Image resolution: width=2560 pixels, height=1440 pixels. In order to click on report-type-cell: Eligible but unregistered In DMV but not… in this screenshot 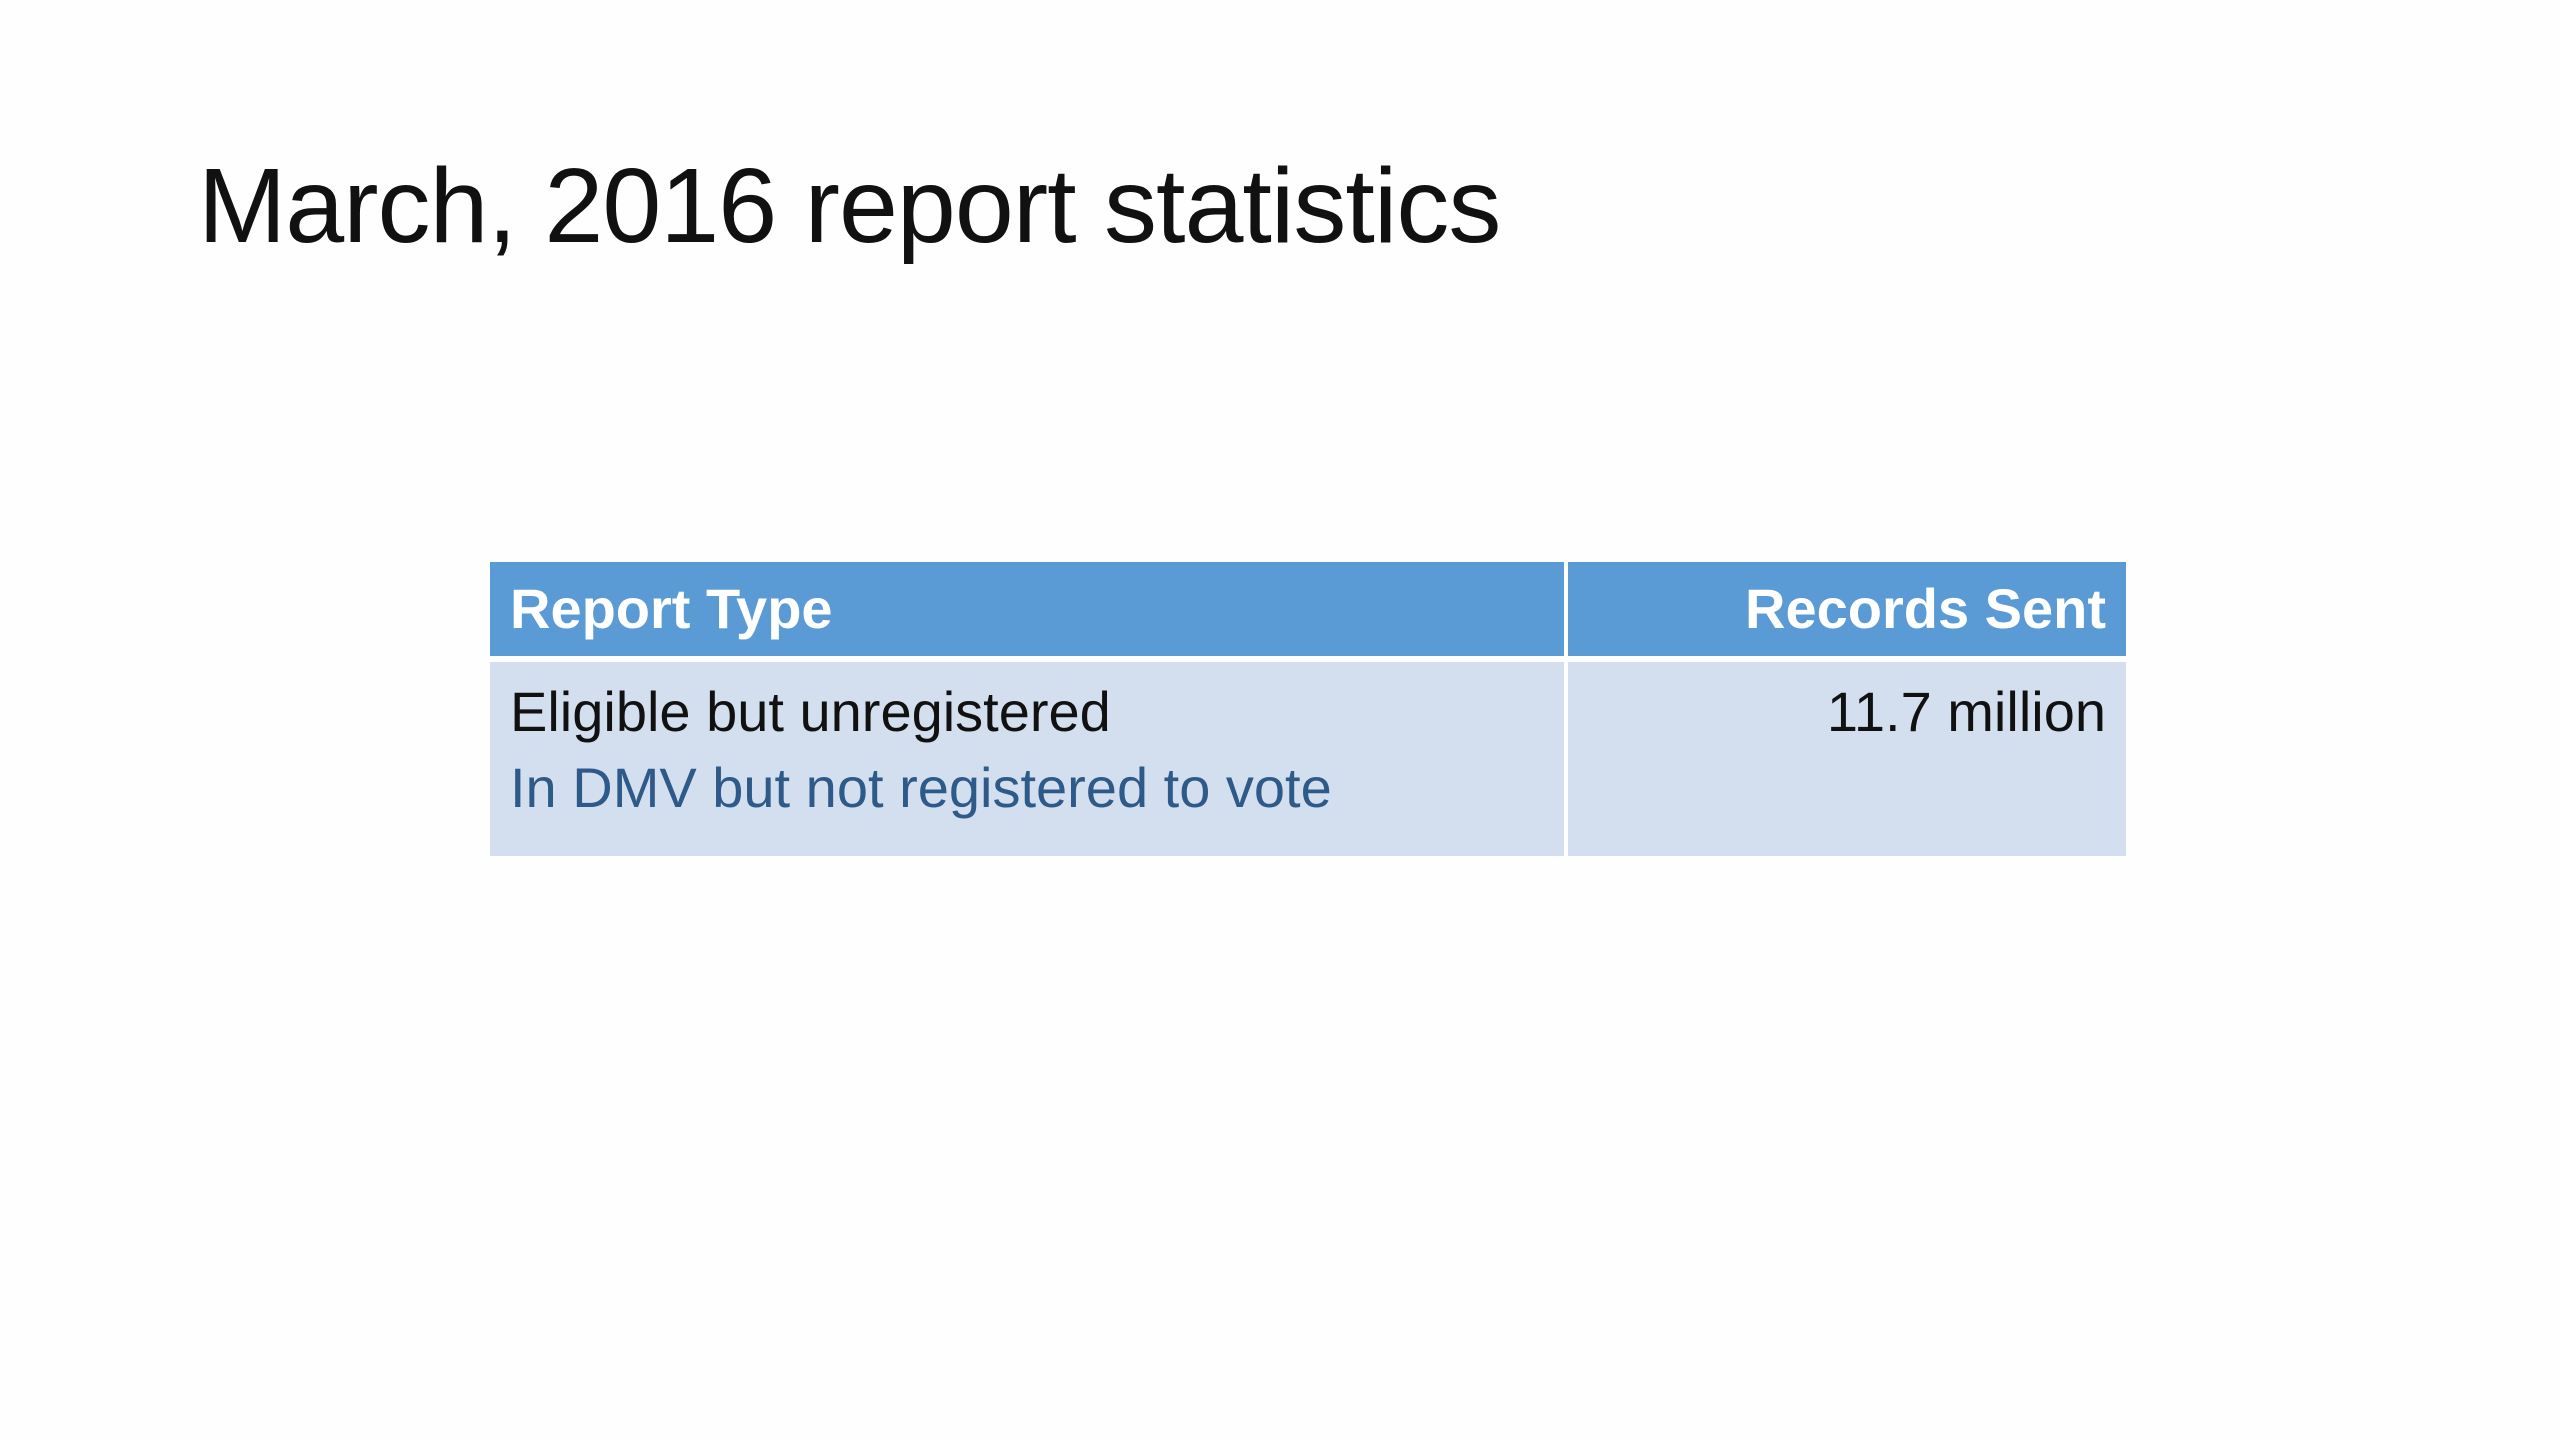, I will do `click(1029, 759)`.